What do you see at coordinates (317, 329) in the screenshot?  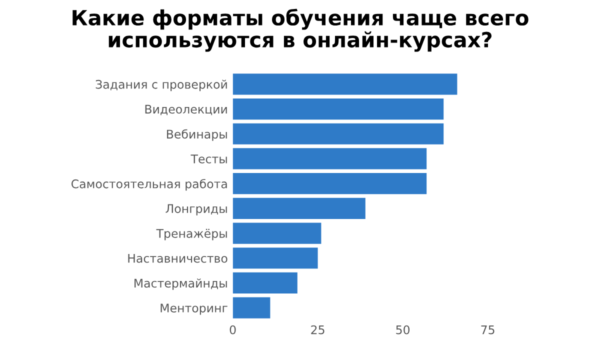 I see `x-tick-label: 25` at bounding box center [317, 329].